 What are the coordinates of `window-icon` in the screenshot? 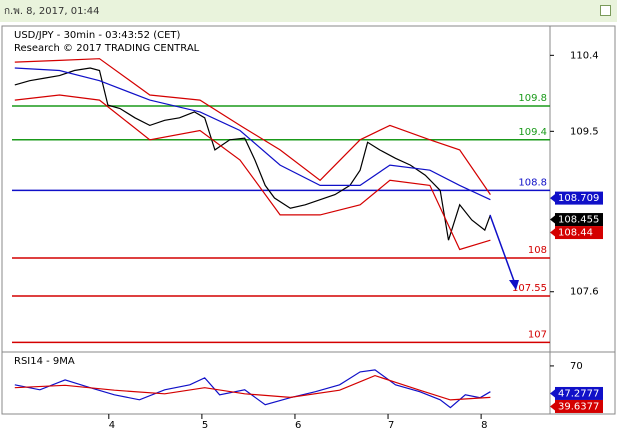 It's located at (605, 10).